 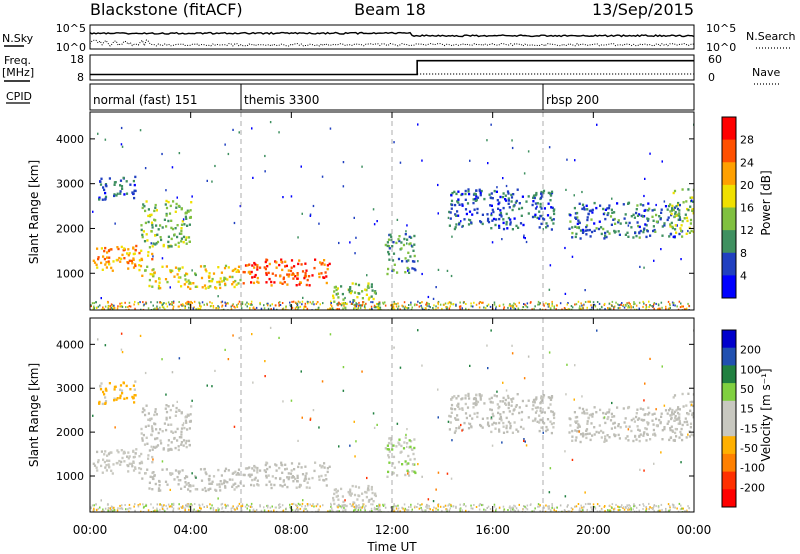 I want to click on colorbar-tick-label: 20, so click(x=747, y=185).